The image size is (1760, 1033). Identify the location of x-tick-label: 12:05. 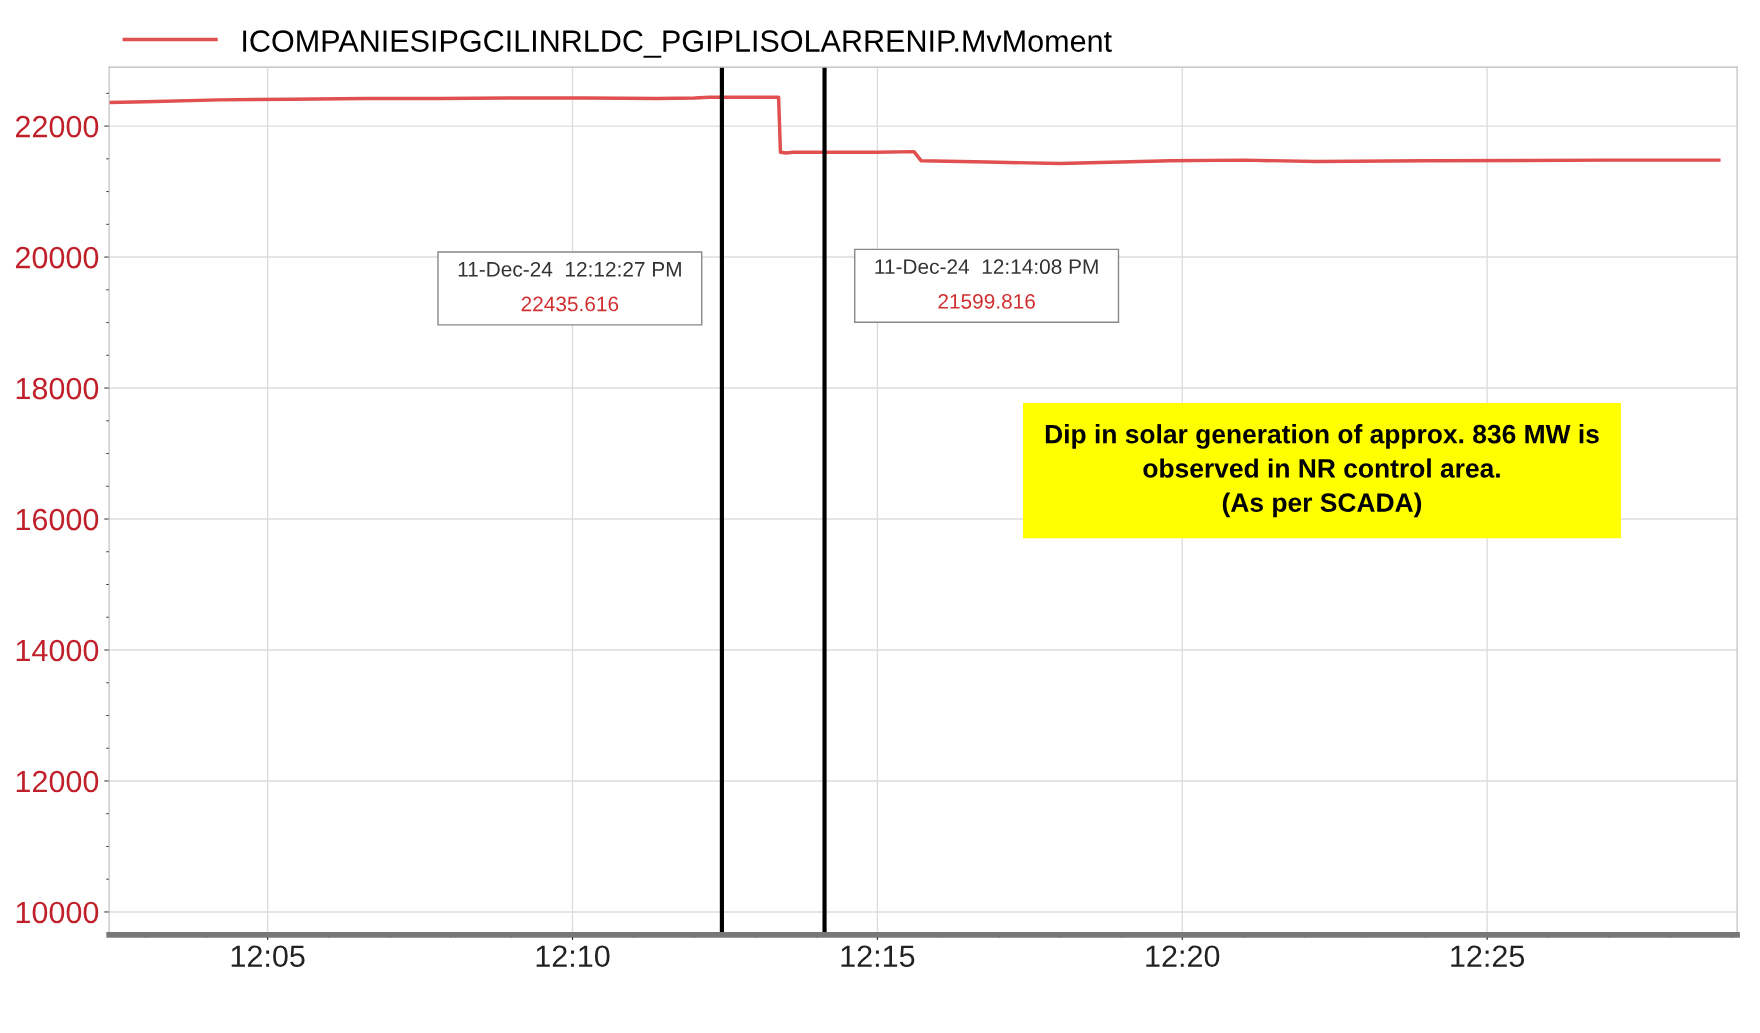
(268, 956).